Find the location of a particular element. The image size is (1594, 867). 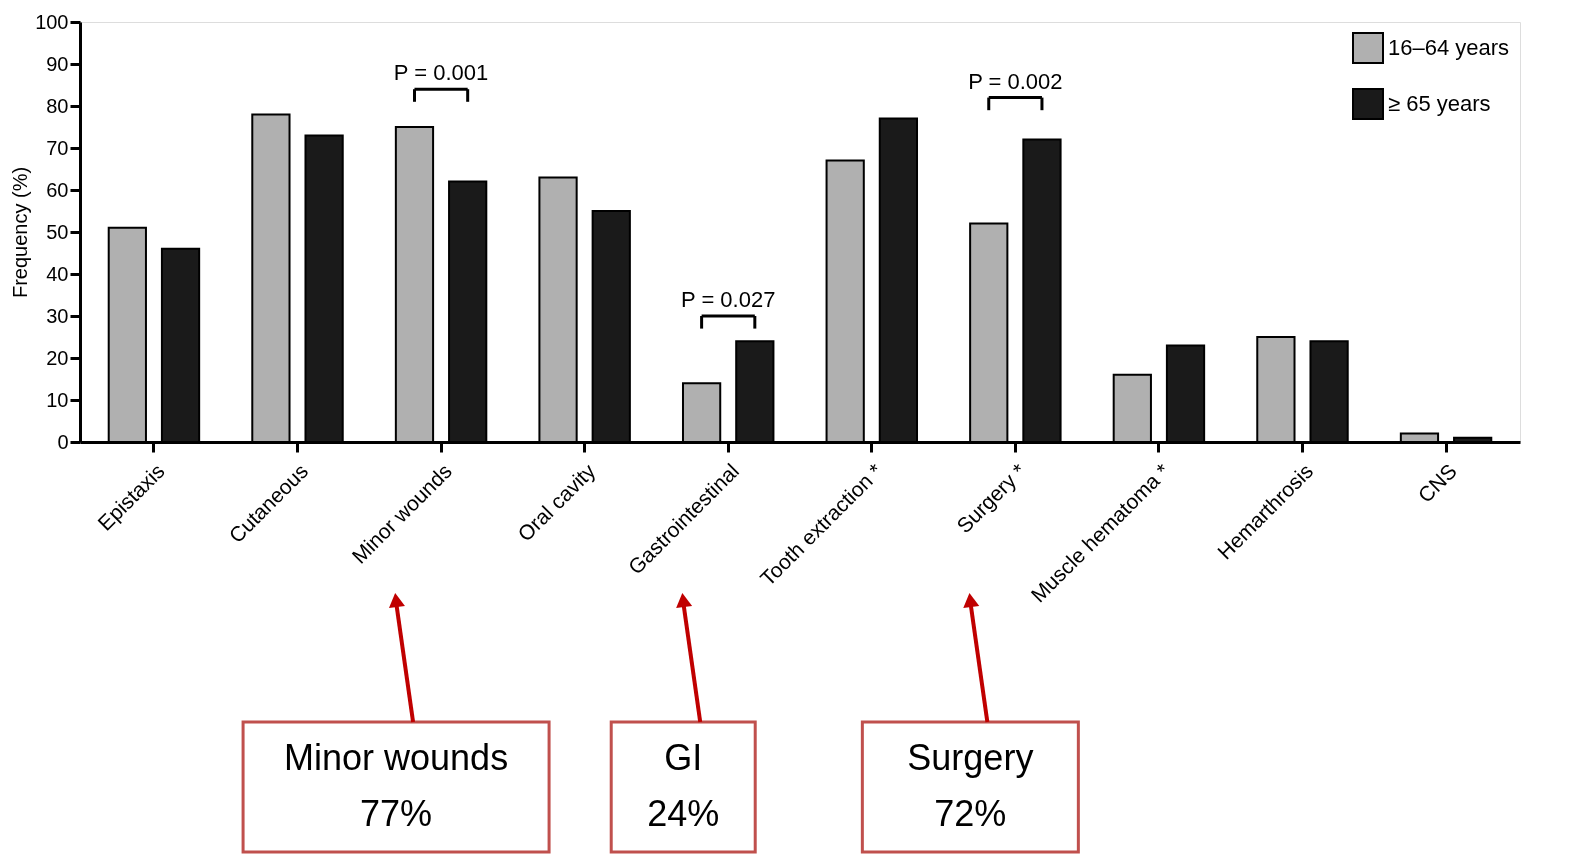

y-tick-label: 20 is located at coordinates (57, 357).